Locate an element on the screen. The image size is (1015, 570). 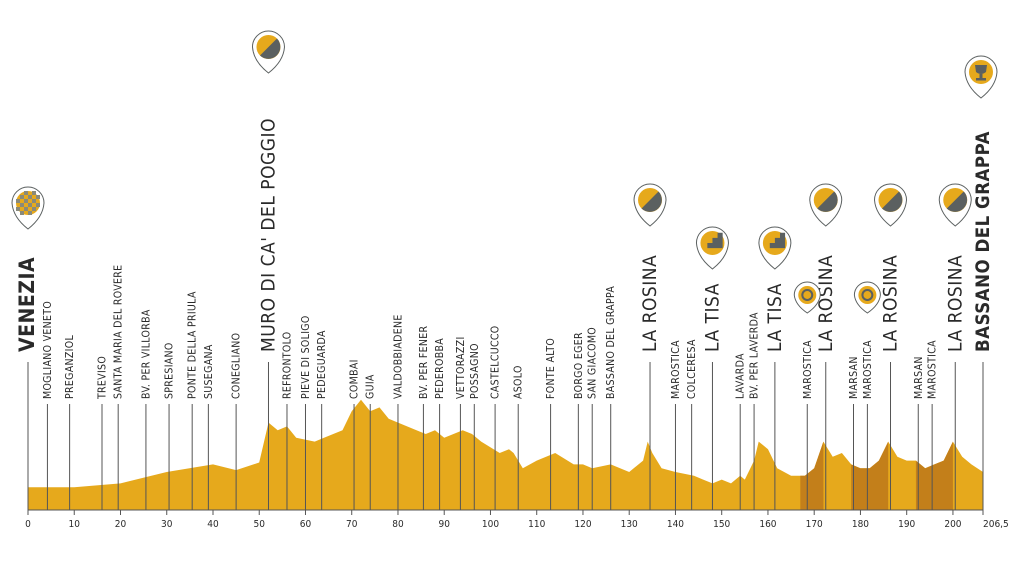
location-label: CONEGLIANO is located at coordinates (237, 366).